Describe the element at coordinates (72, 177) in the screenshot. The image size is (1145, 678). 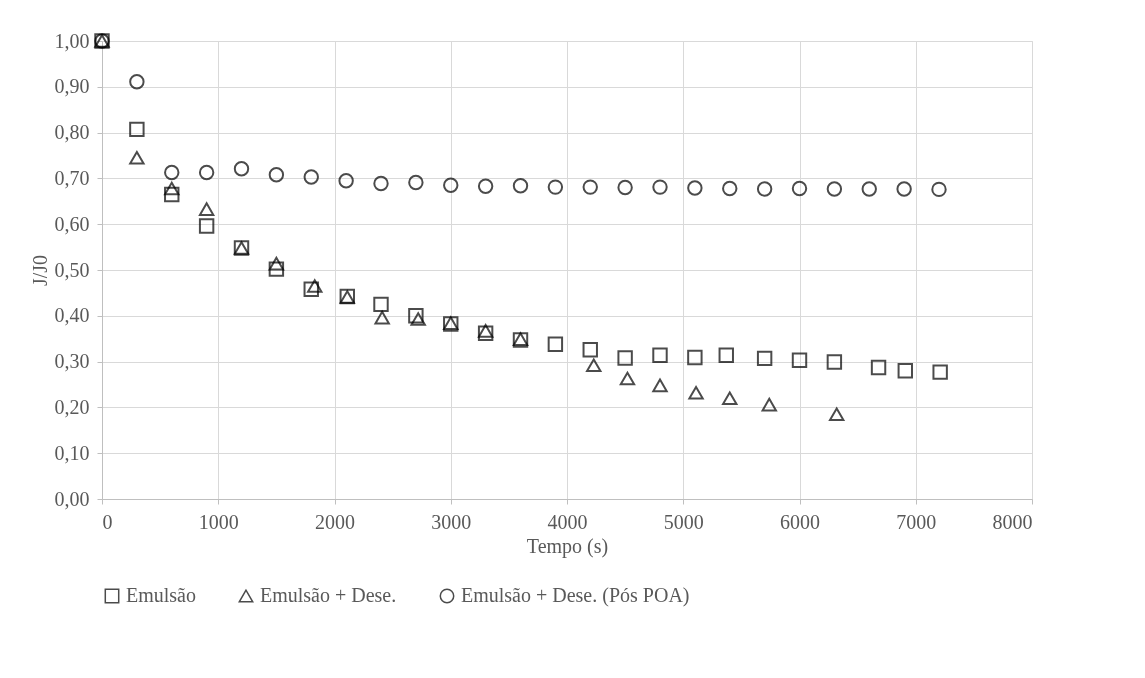
I see `y-tick-label: 0,70` at that location.